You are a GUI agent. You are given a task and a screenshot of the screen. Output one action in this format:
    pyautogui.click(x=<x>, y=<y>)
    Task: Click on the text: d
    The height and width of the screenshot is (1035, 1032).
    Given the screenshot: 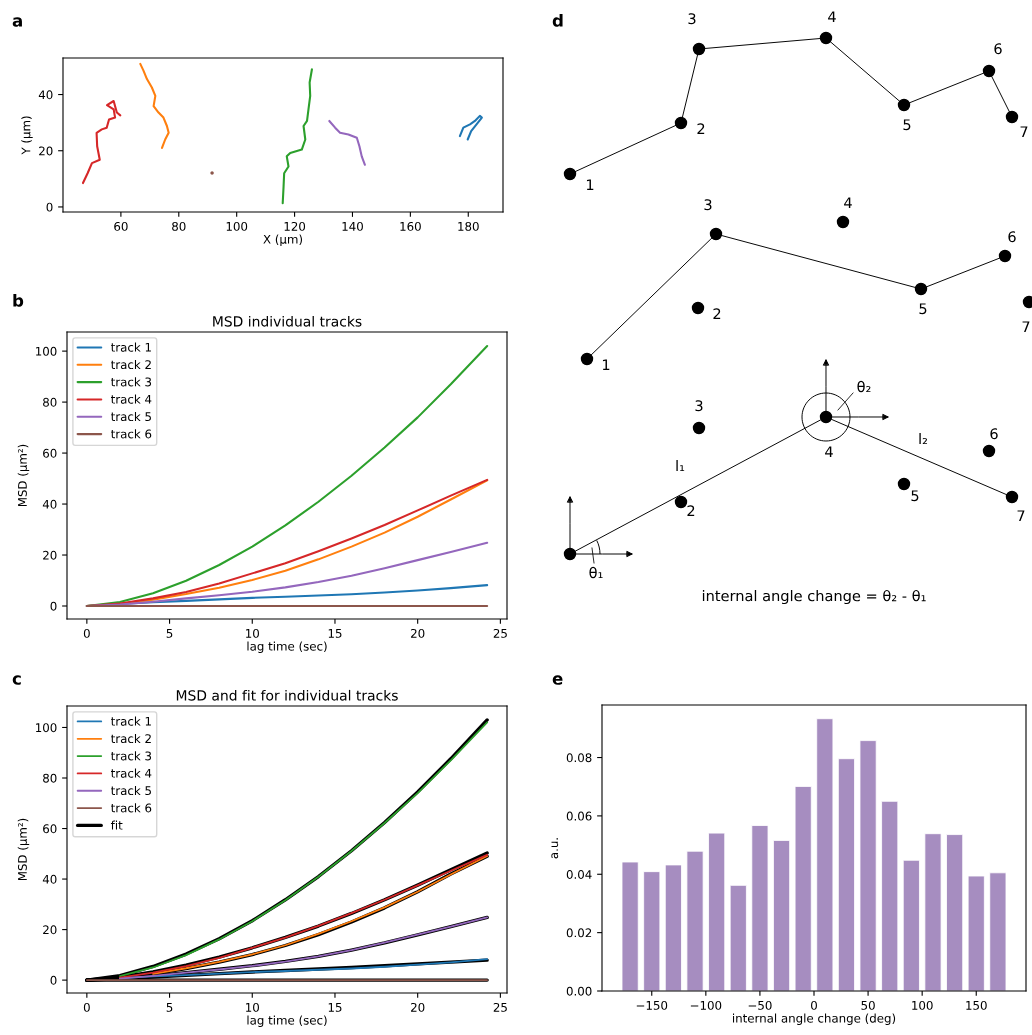 What is the action you would take?
    pyautogui.click(x=557, y=20)
    